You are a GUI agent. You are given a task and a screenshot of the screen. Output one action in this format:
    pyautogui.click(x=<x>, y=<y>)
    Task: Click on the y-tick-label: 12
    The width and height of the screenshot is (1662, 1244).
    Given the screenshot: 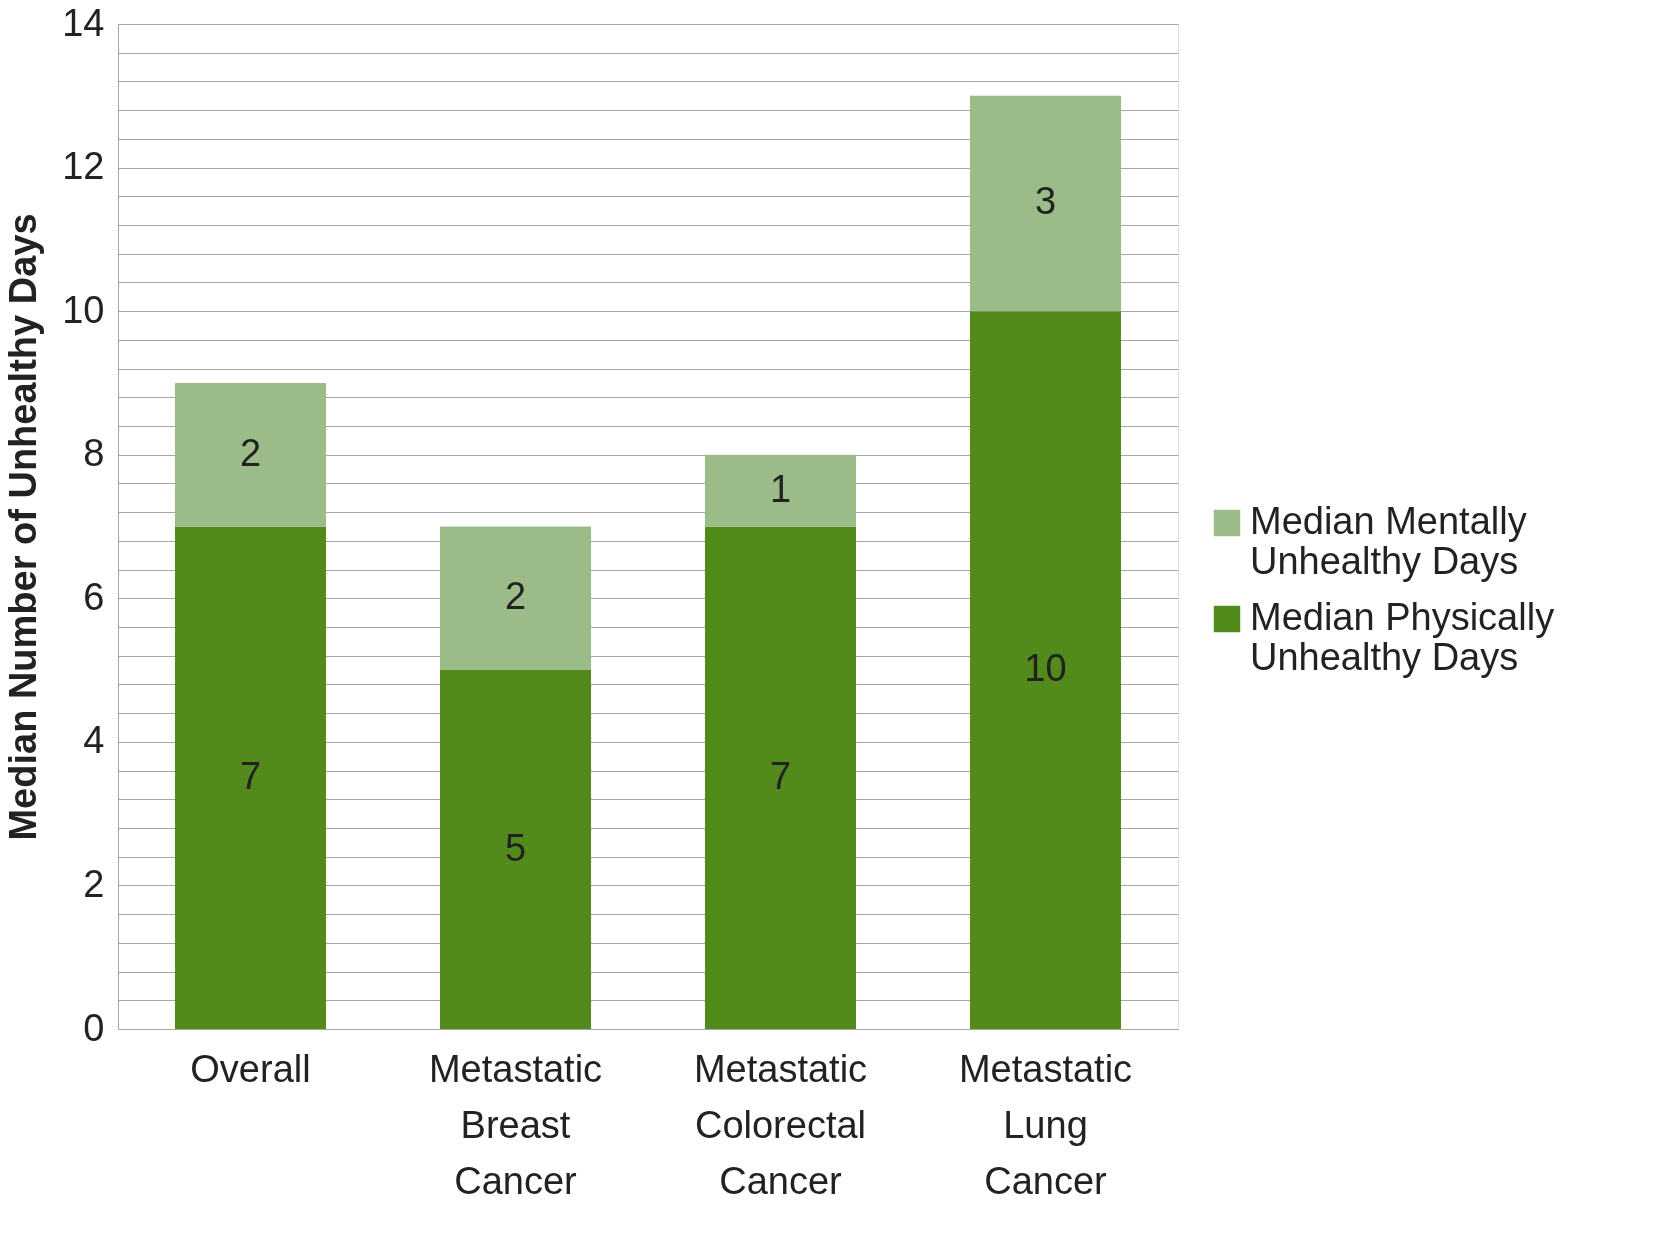 What is the action you would take?
    pyautogui.click(x=83, y=166)
    